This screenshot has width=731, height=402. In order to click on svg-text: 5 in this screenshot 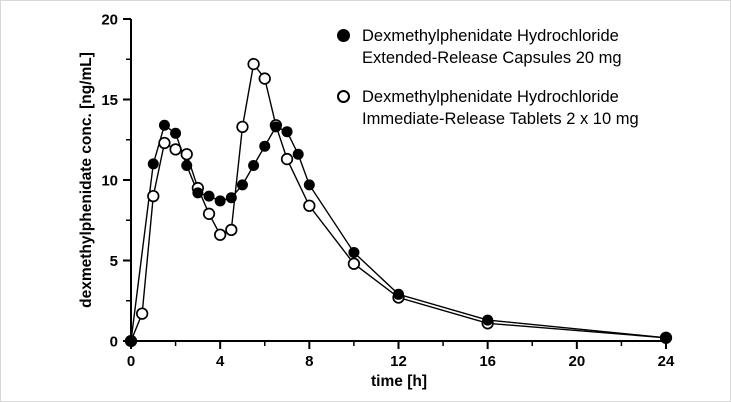, I will do `click(114, 261)`.